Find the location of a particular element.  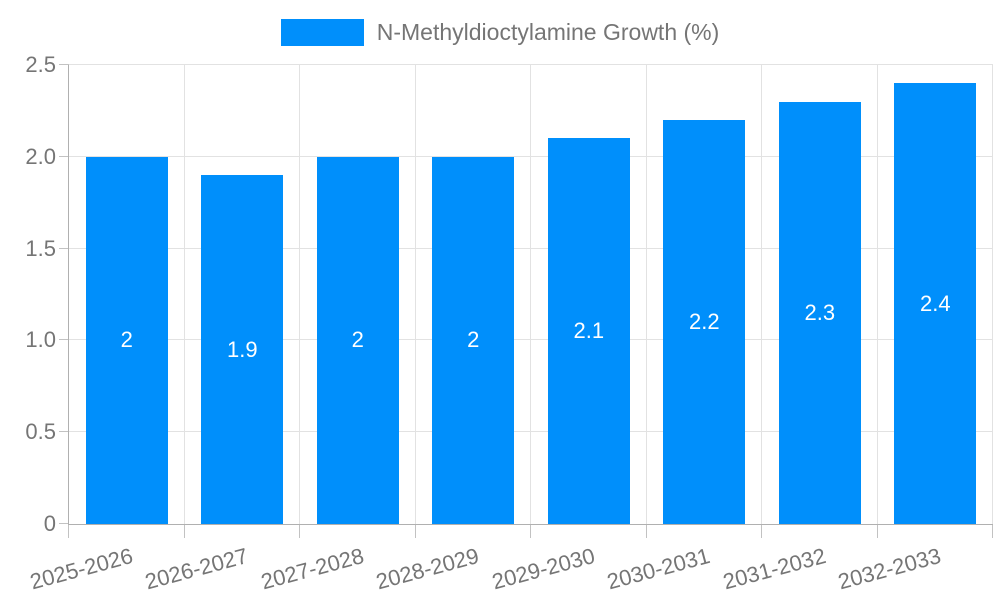

y-axis-label: 1.0 is located at coordinates (40, 340).